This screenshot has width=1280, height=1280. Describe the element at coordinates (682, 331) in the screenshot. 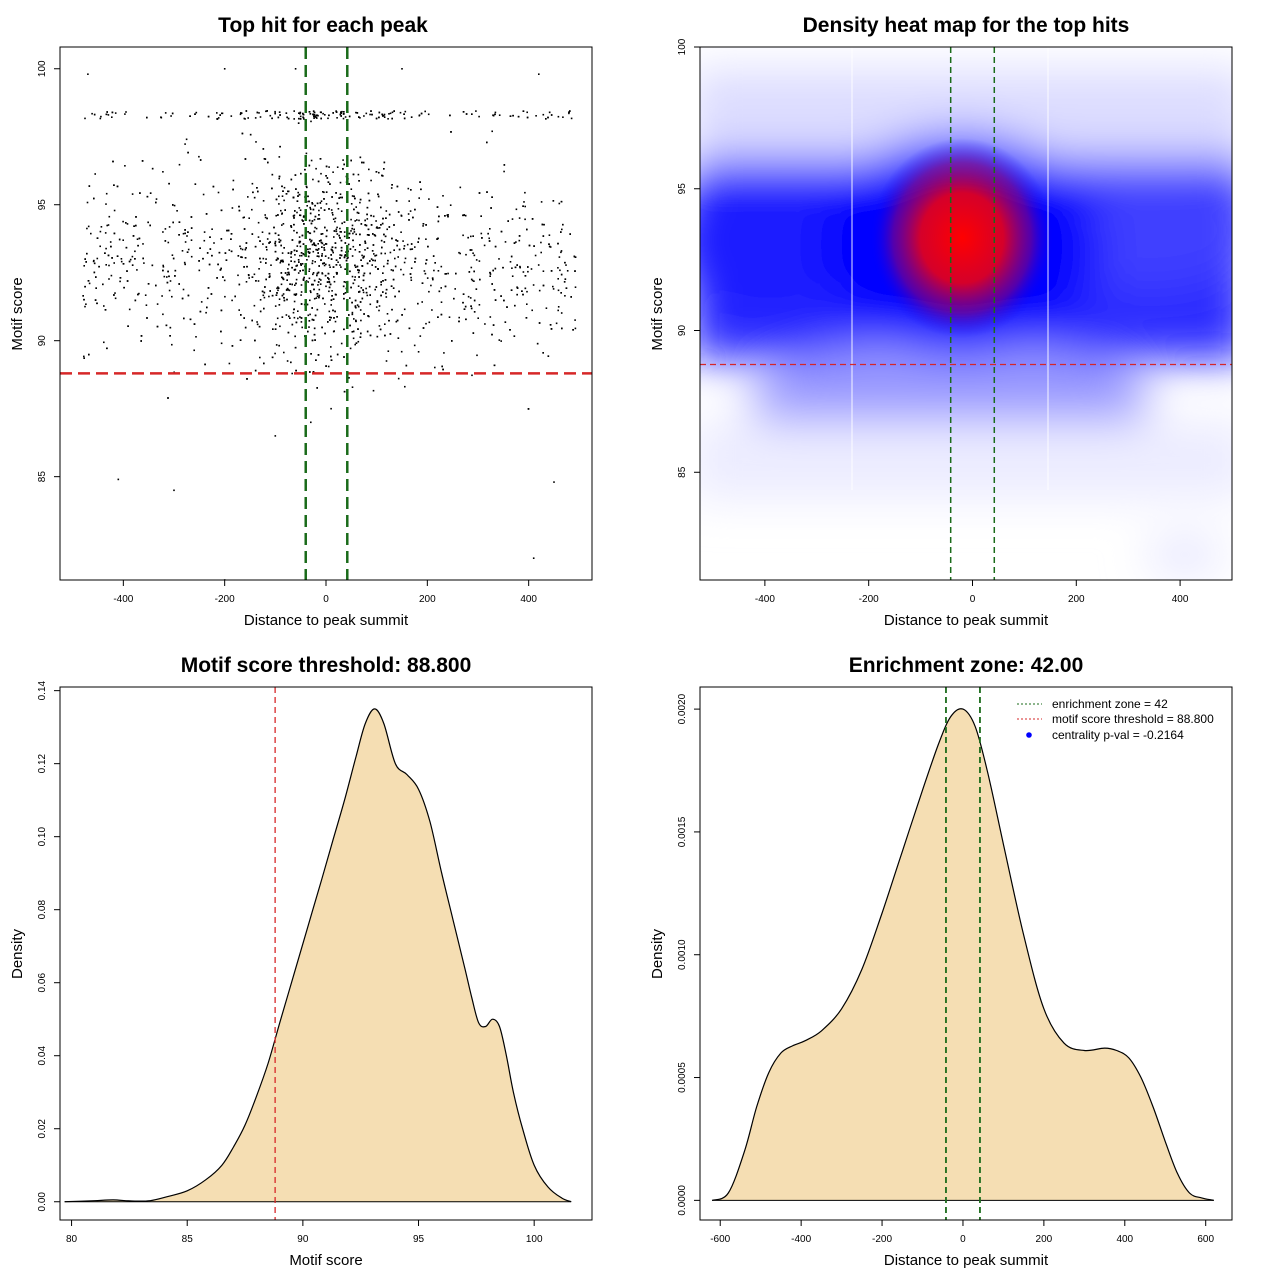

I see `y-tick-label: 90` at that location.